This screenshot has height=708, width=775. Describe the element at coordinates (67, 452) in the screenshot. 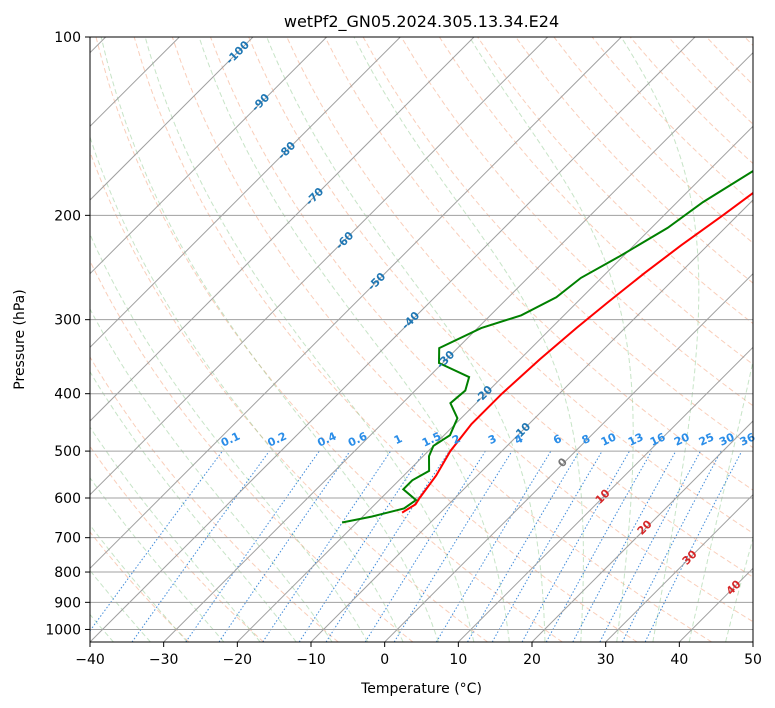

I see `y-tick-label: 500` at that location.